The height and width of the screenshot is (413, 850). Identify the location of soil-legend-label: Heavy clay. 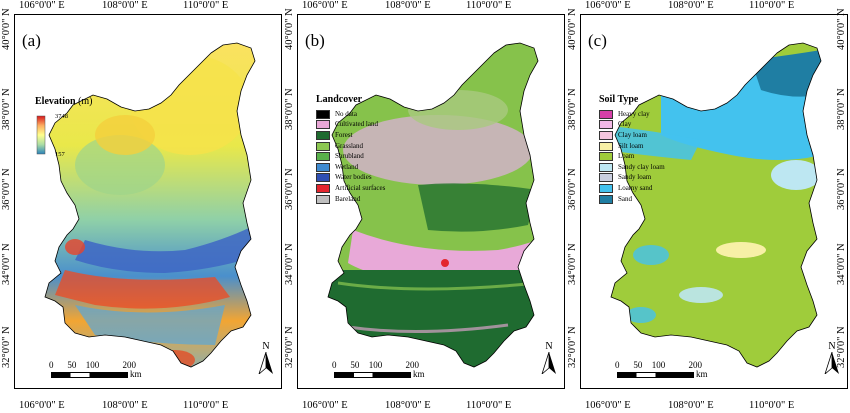
(634, 113).